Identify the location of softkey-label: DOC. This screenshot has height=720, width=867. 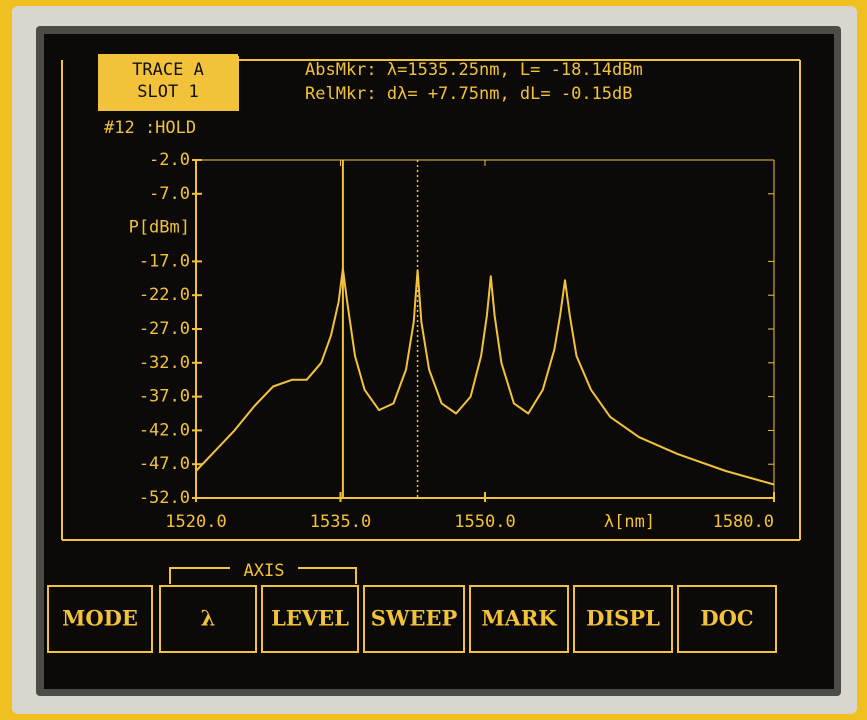
(726, 618).